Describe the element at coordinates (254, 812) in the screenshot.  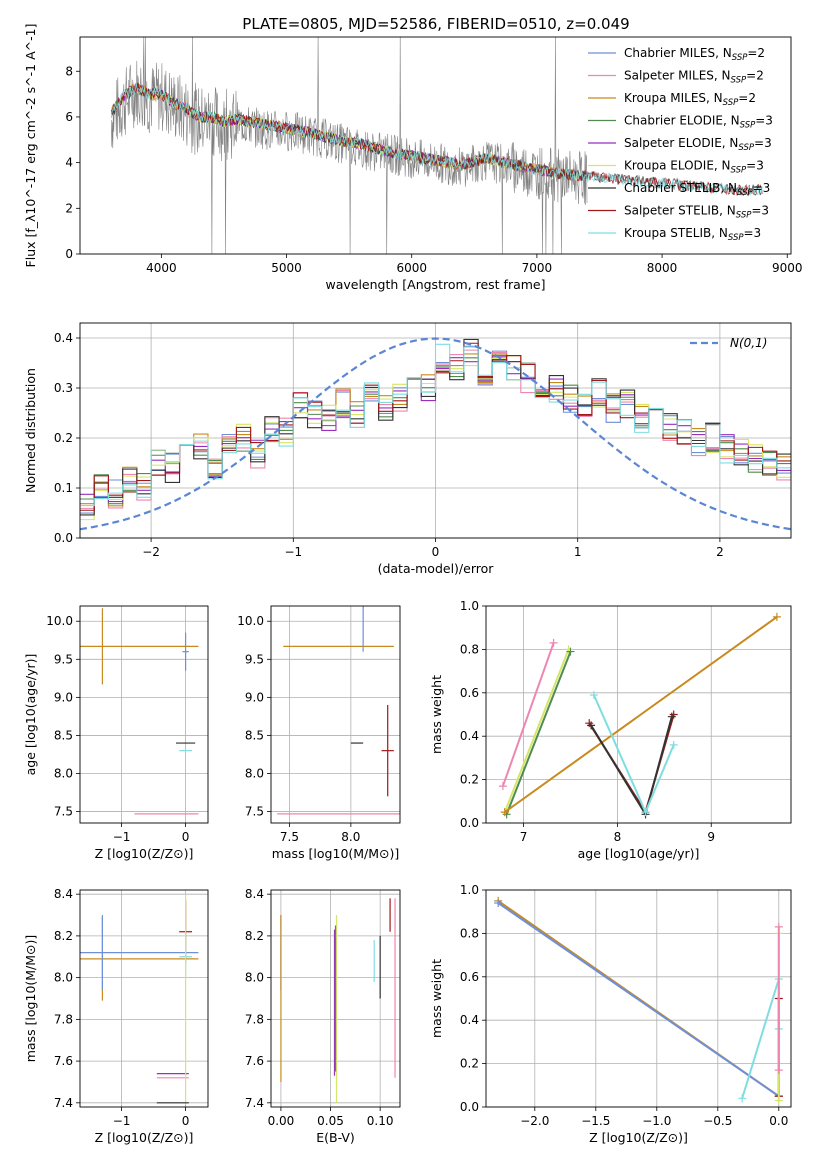
I see `y-tick-label: 7.5` at that location.